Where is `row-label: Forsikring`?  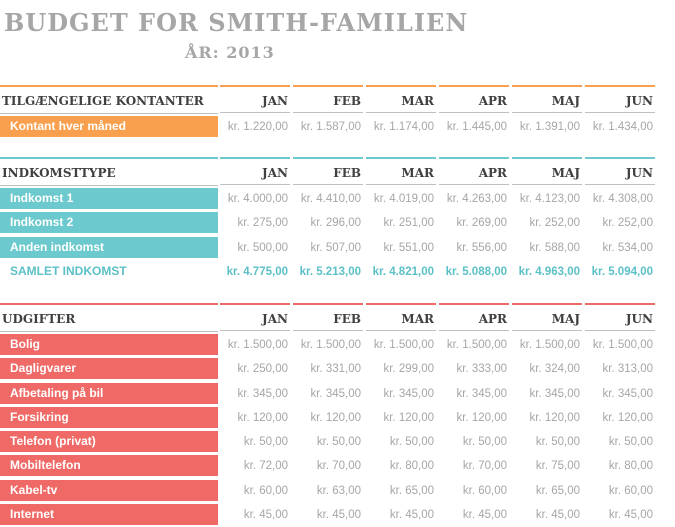 row-label: Forsikring is located at coordinates (109, 417).